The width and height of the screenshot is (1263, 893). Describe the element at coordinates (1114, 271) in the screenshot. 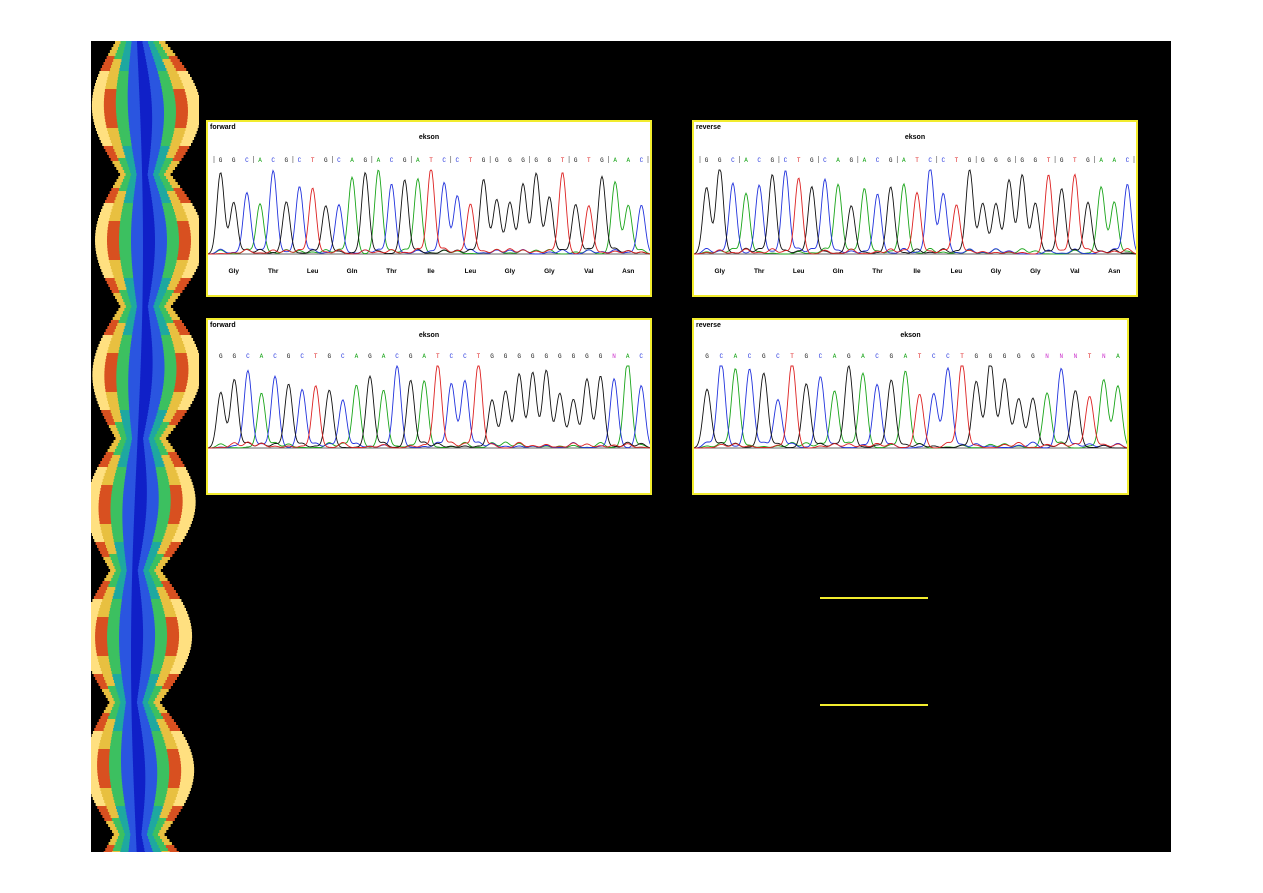

I see `amino-acid-label: Asn` at that location.